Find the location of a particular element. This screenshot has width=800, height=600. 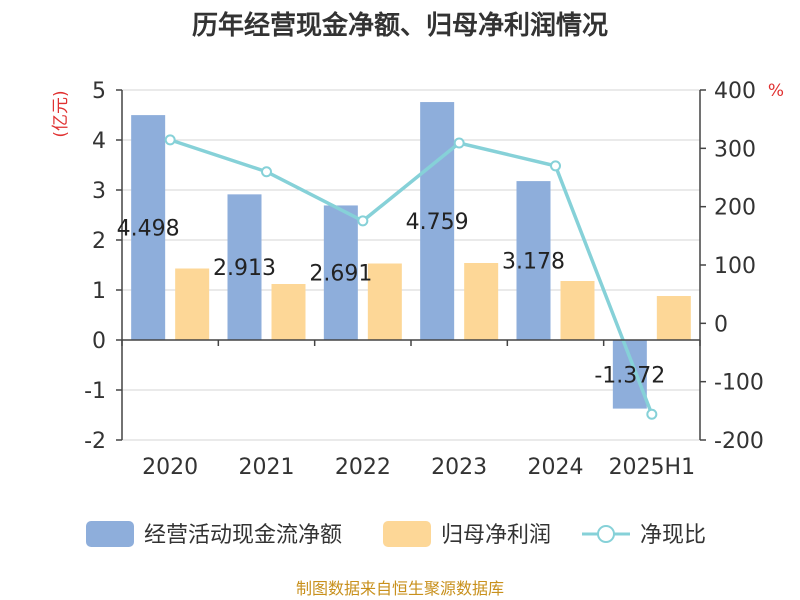

legend-item-net-profit: 归母净利润 is located at coordinates (467, 534).